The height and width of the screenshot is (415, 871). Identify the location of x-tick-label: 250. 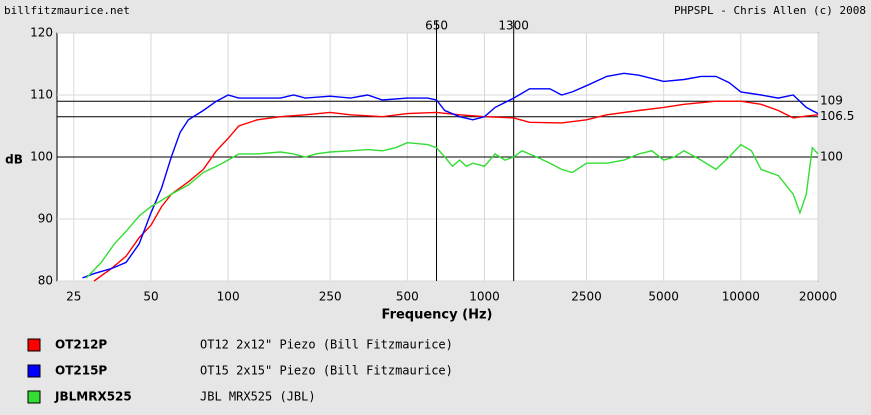
(330, 297).